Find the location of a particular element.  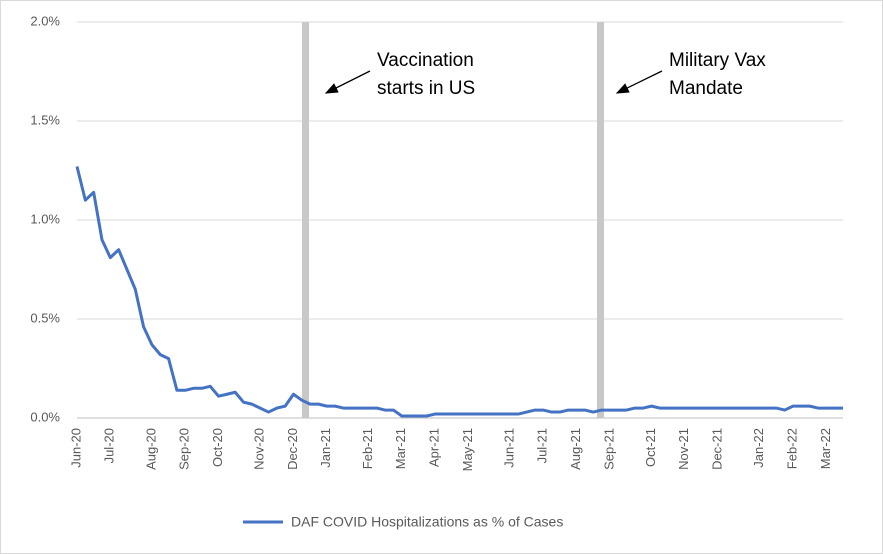

x-tick-label: Nov-21 is located at coordinates (683, 449).